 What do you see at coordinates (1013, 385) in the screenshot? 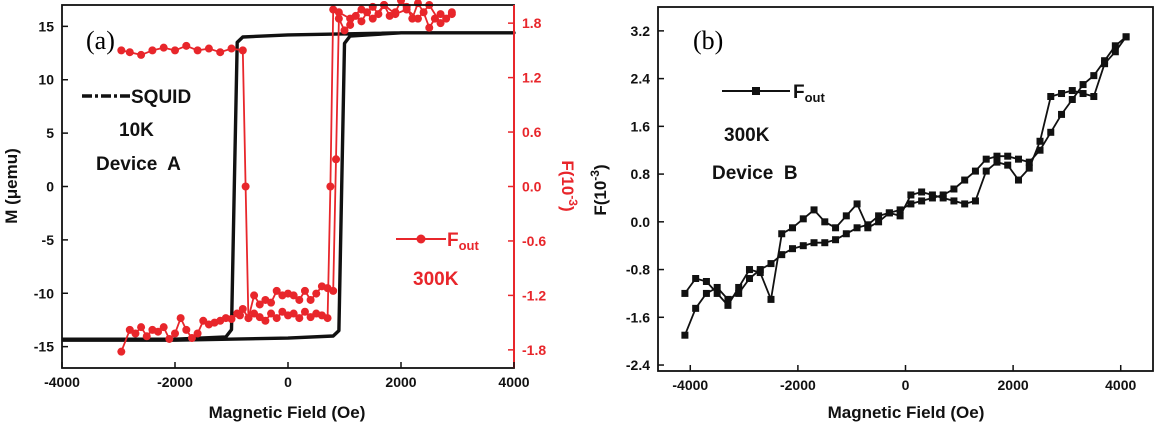
I see `panel-b-x-tick-label: 2000` at bounding box center [1013, 385].